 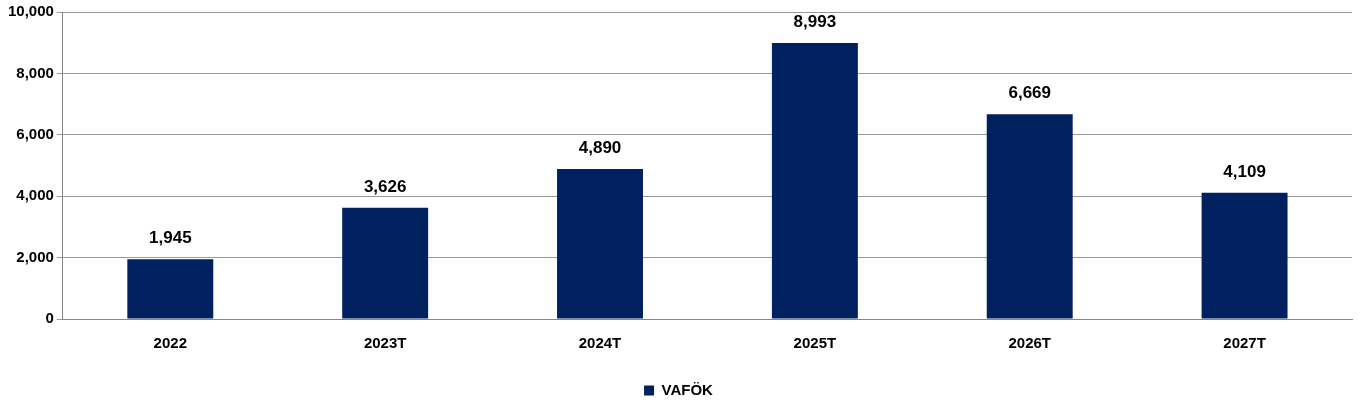 What do you see at coordinates (35, 133) in the screenshot?
I see `y-tick-label: 6,000` at bounding box center [35, 133].